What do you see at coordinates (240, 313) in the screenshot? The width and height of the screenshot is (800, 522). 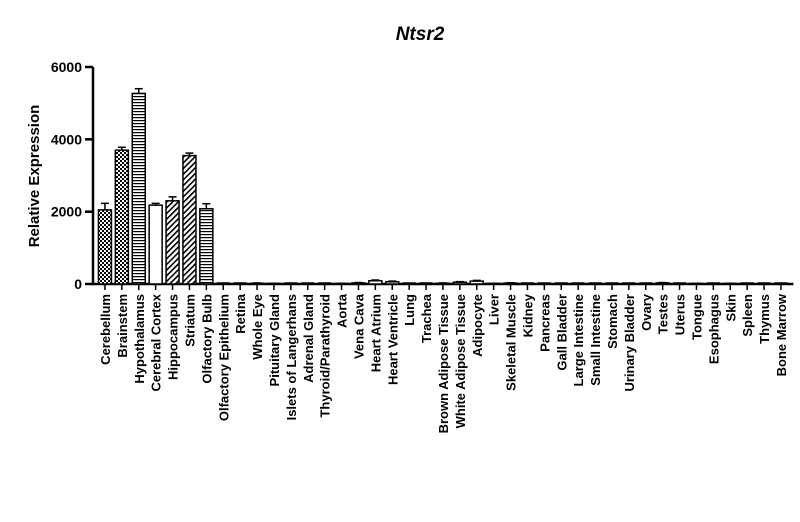 I see `x-tick-label: Retina` at bounding box center [240, 313].